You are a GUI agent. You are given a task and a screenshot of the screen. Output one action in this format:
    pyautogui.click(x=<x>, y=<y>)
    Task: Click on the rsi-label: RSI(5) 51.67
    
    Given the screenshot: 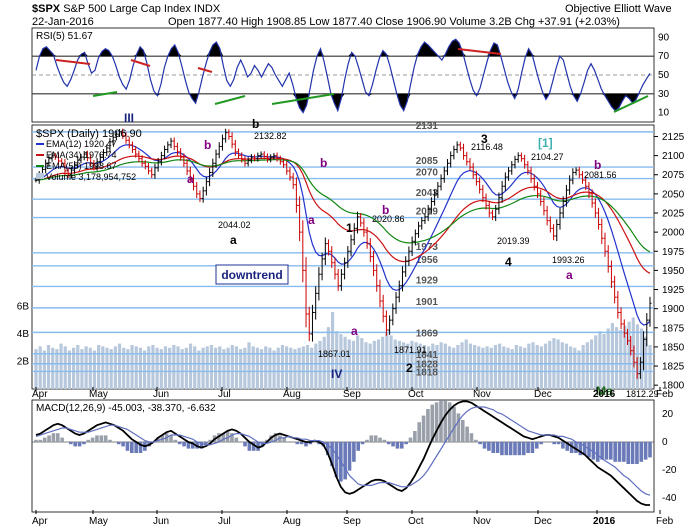 What is the action you would take?
    pyautogui.click(x=64, y=36)
    